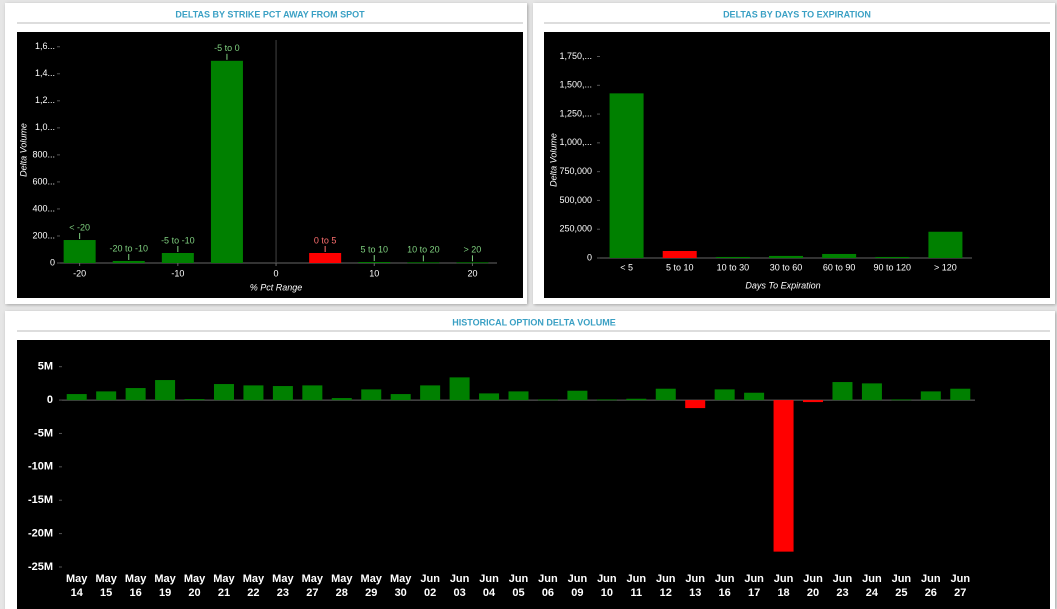  I want to click on x-tick-label: Jun 11, so click(637, 586).